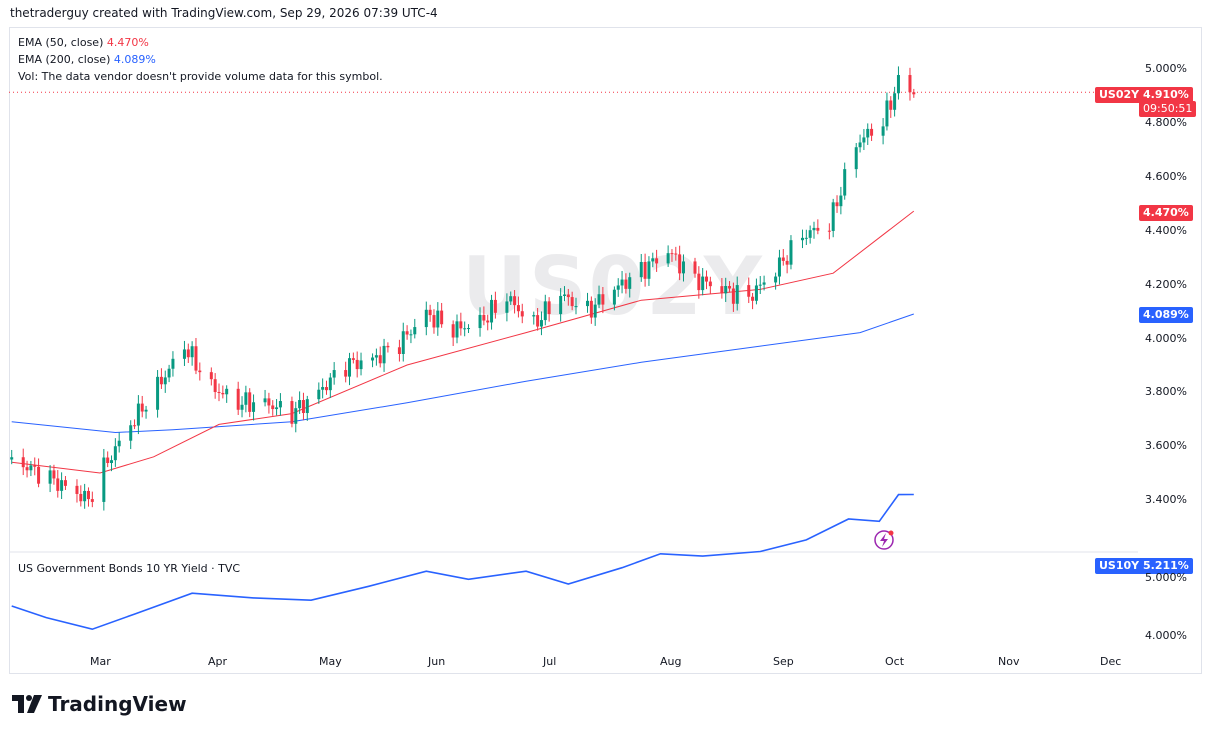 This screenshot has width=1212, height=735. I want to click on tradingview-brand: TradingView, so click(99, 704).